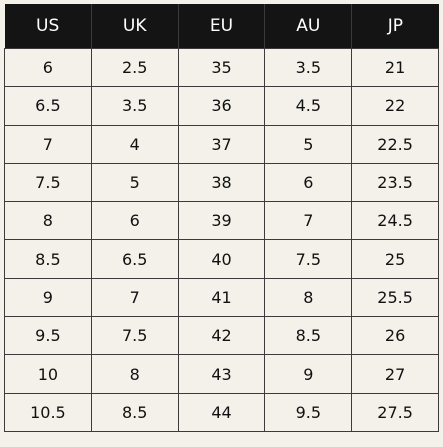 The image size is (443, 447). What do you see at coordinates (134, 221) in the screenshot?
I see `cell-uk: 6` at bounding box center [134, 221].